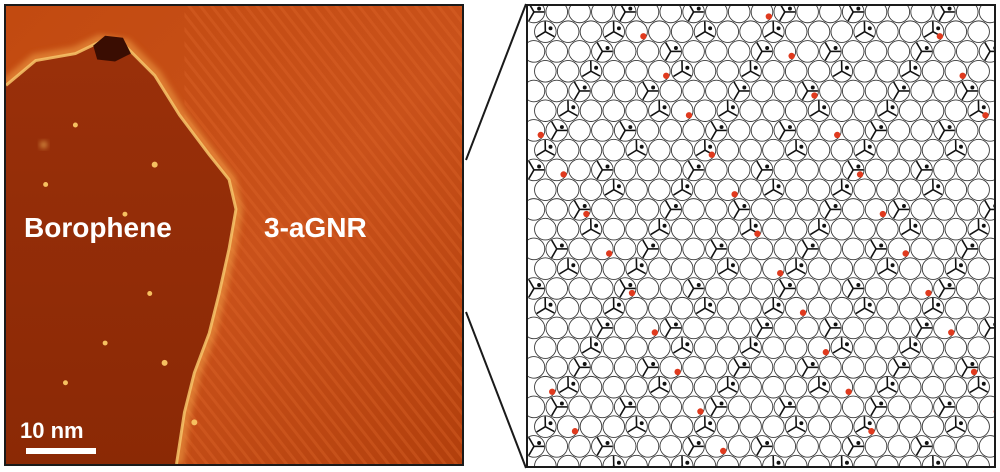  I want to click on bright-spot, so click(105, 343).